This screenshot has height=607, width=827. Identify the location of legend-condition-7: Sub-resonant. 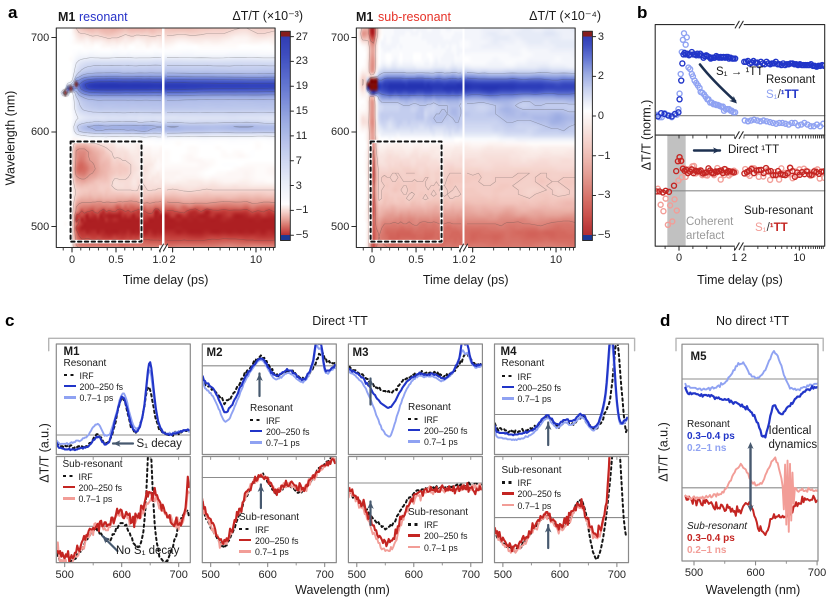
(531, 470).